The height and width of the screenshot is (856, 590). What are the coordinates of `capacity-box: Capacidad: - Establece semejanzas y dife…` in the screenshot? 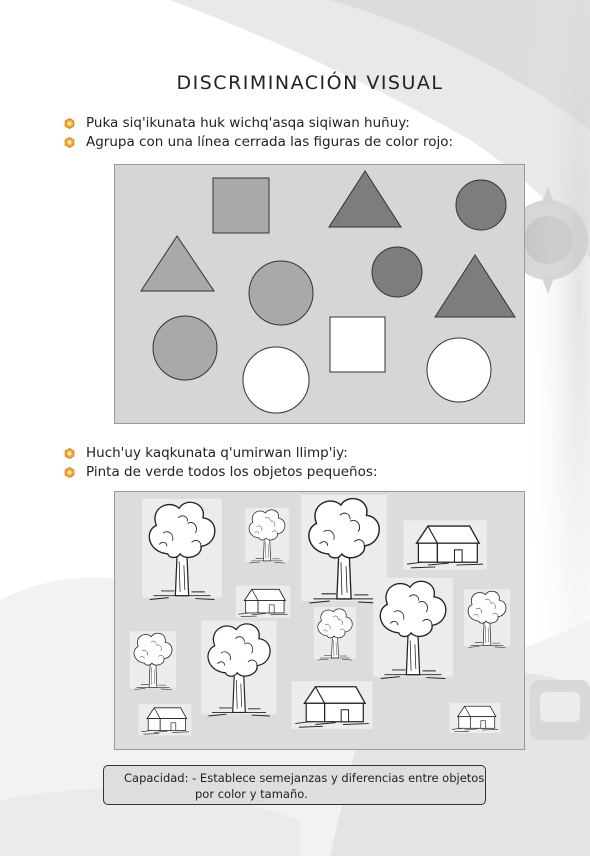 It's located at (294, 785).